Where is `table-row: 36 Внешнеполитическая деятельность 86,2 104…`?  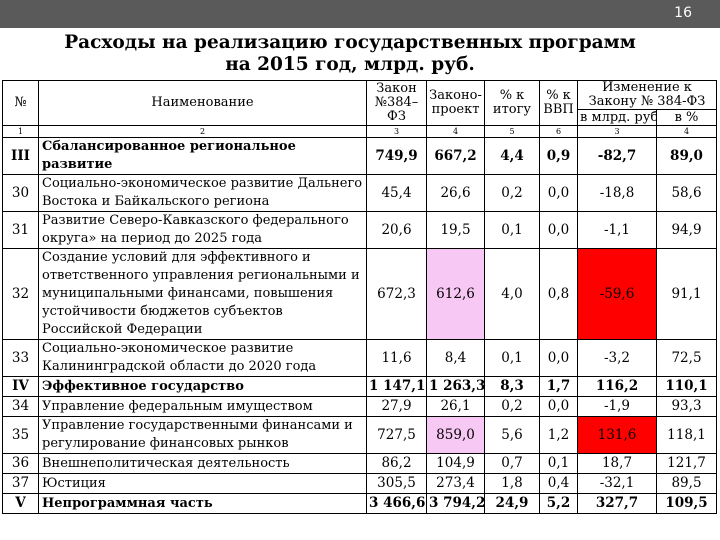
table-row: 36 Внешнеполитическая деятельность 86,2 104… is located at coordinates (359, 463).